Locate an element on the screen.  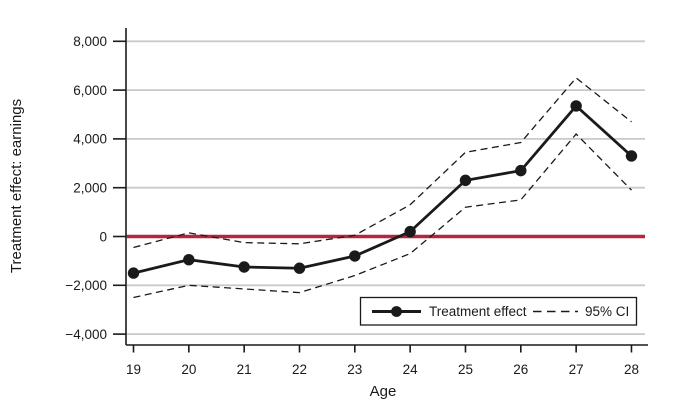
legend: Treatment effect 95% CI is located at coordinates (498, 311).